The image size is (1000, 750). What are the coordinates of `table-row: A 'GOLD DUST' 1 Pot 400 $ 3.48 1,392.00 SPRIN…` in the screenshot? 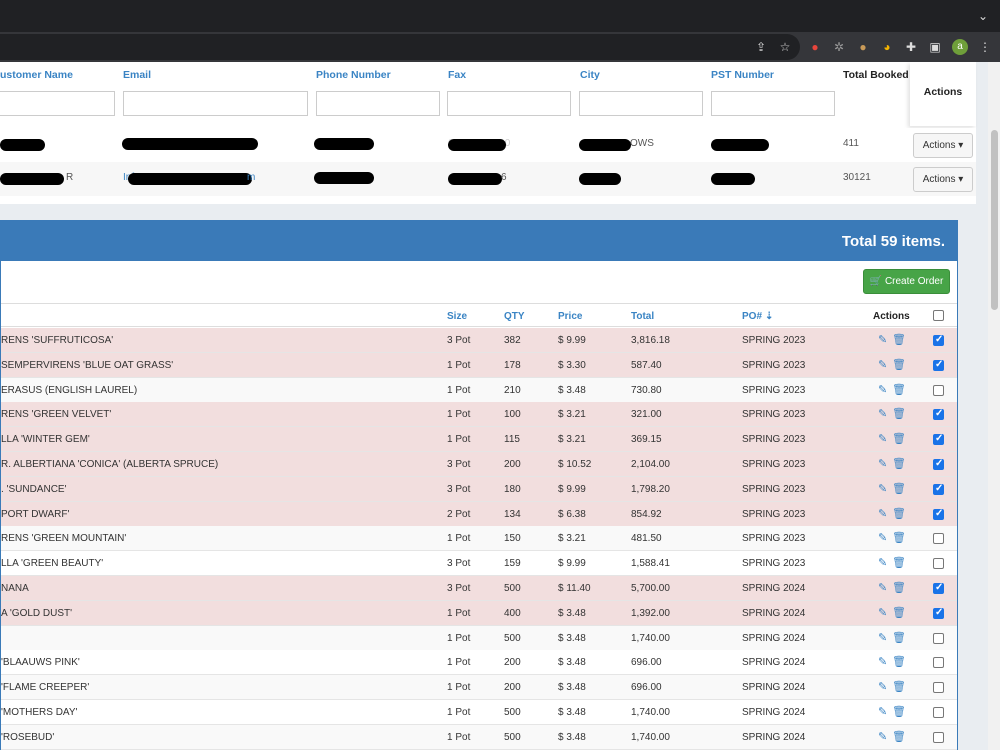 It's located at (479, 613).